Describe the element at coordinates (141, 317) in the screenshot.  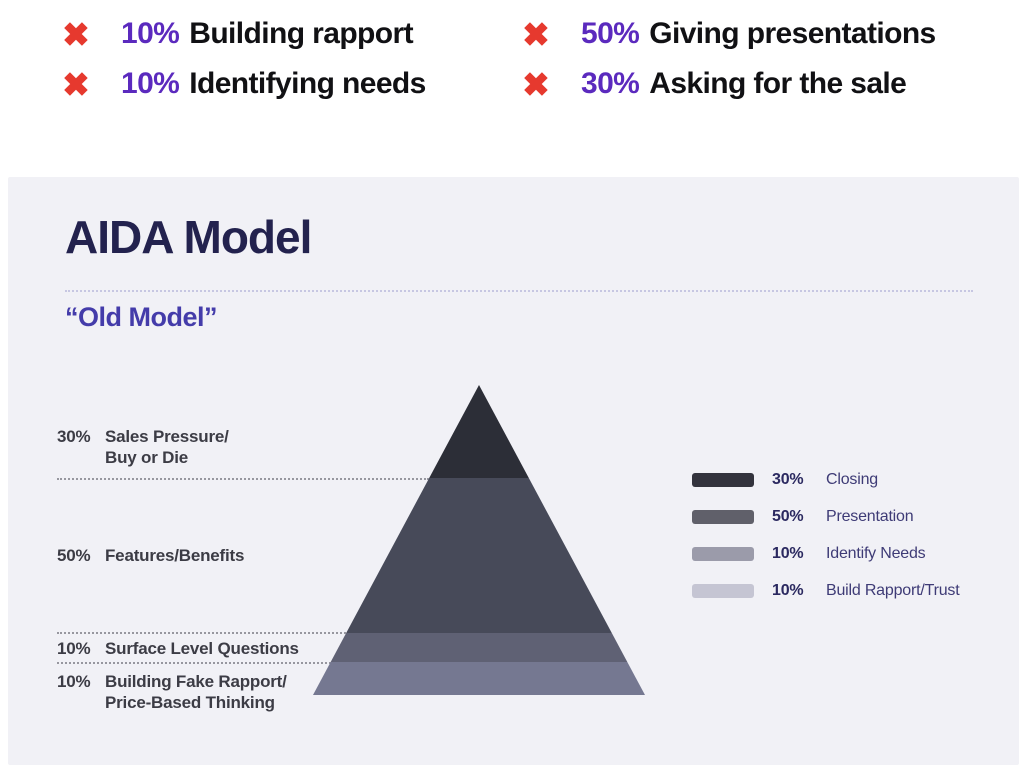
I see `card-subtitle: “Old Model”` at that location.